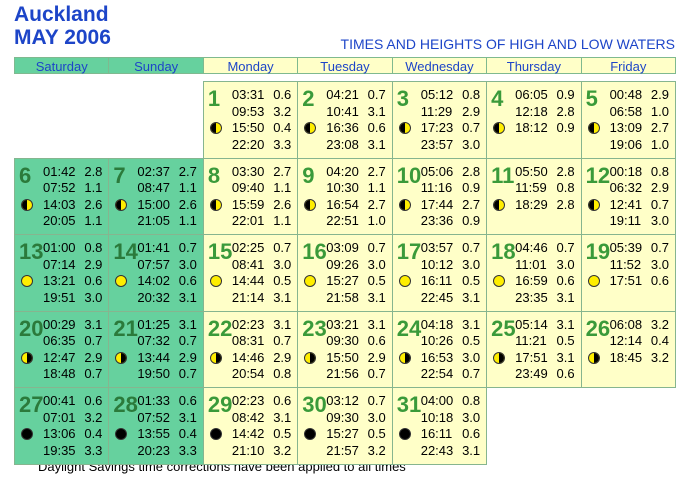  What do you see at coordinates (119, 175) in the screenshot?
I see `day-number: 7` at bounding box center [119, 175].